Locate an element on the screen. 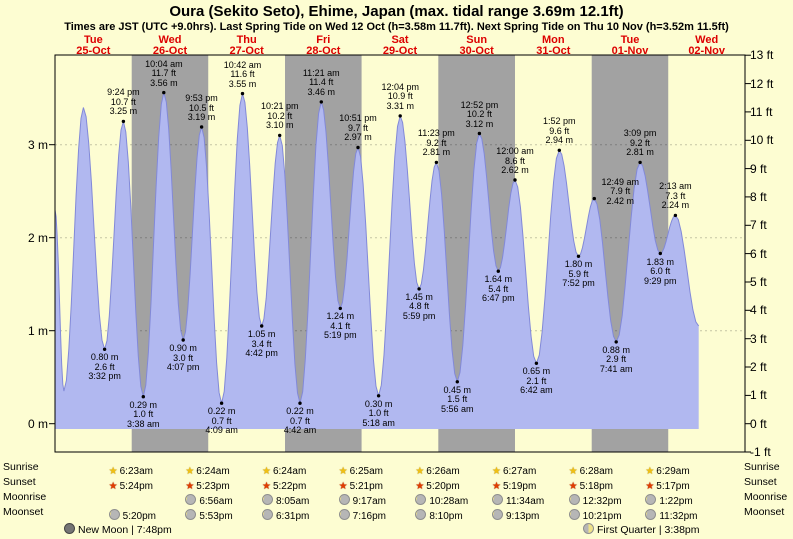 This screenshot has width=793, height=539. tide-annotation-line: 9.6 ft is located at coordinates (559, 130).